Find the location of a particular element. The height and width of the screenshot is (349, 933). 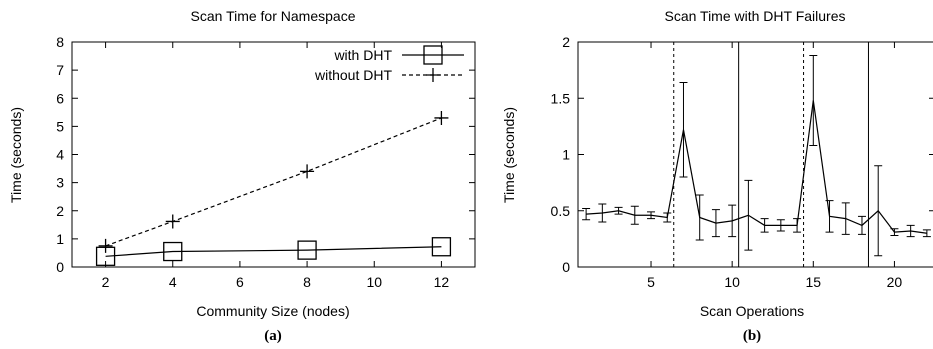

chart-a-legend-1-label: without DHT is located at coordinates (353, 75).